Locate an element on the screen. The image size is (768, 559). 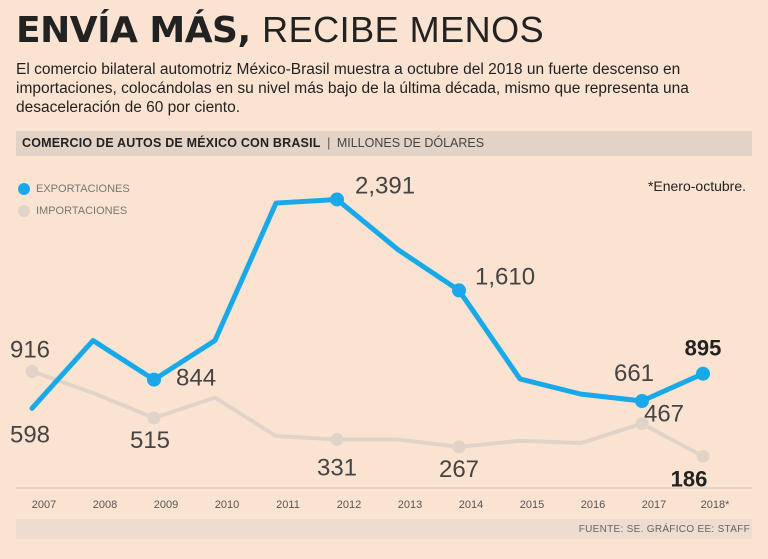
chart-unit: MILLONES DE DÓLARES is located at coordinates (410, 143).